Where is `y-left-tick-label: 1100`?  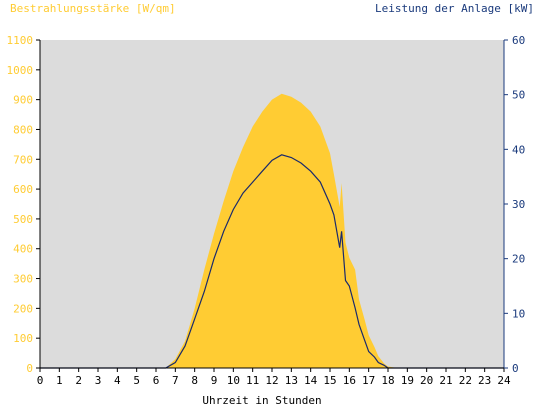
y-left-tick-label: 1100 is located at coordinates (20, 40).